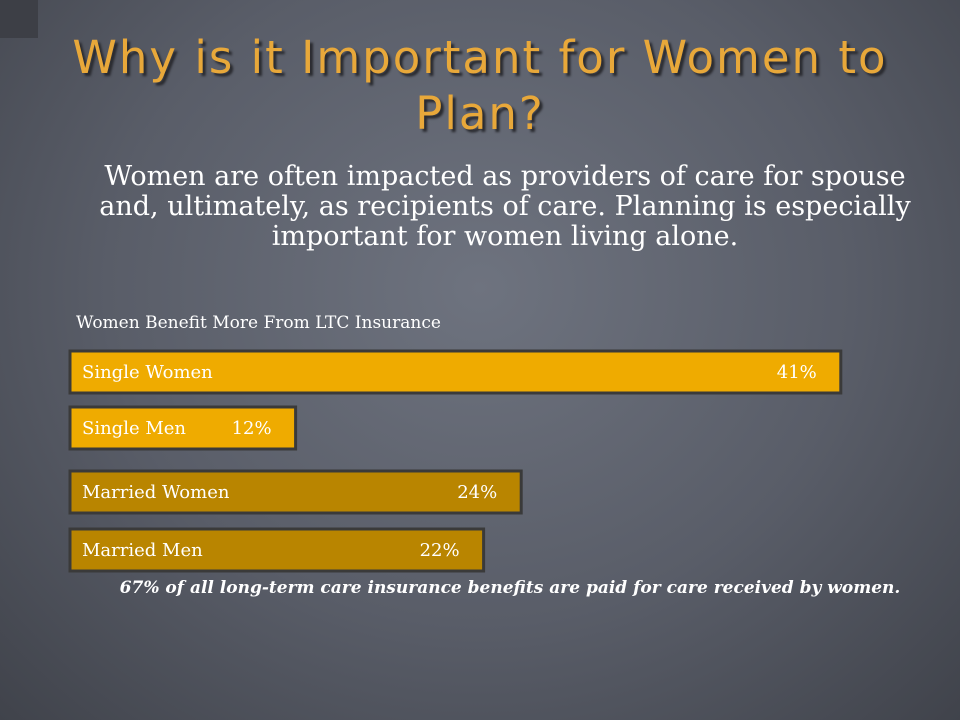 The height and width of the screenshot is (720, 960). What do you see at coordinates (147, 372) in the screenshot?
I see `bar-category-label: Single Women` at bounding box center [147, 372].